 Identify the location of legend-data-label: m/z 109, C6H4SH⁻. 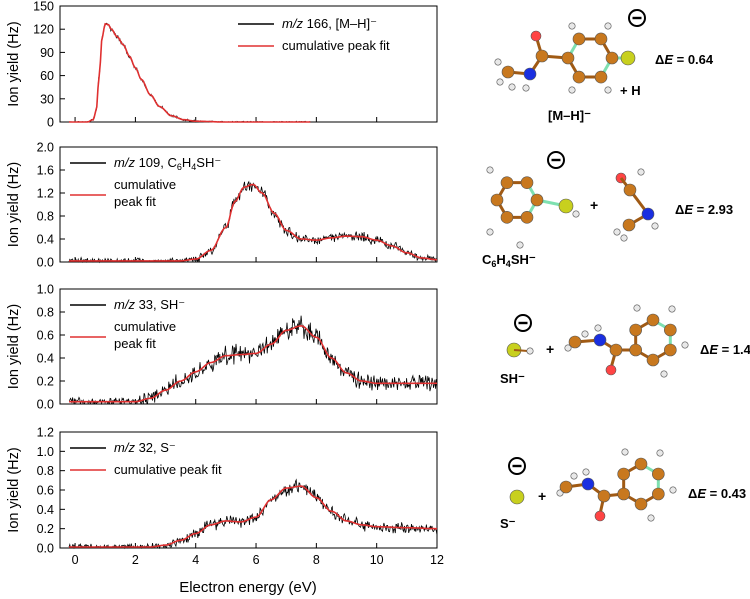
(167, 163).